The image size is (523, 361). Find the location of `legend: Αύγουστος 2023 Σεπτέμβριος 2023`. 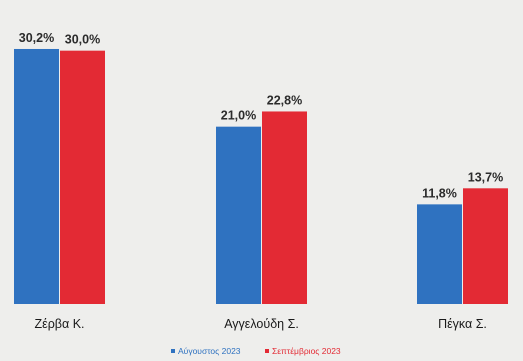

legend: Αύγουστος 2023 Σεπτέμβριος 2023 is located at coordinates (256, 351).